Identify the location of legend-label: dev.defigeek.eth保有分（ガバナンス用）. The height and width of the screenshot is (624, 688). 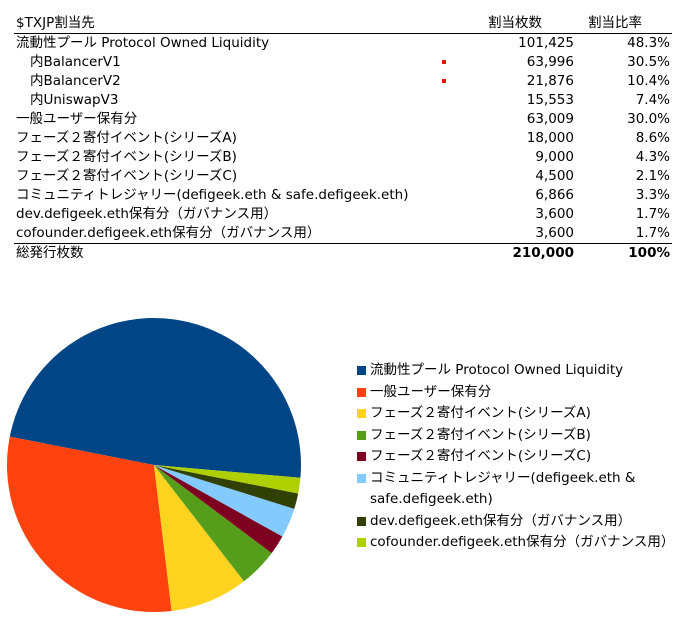
(501, 520).